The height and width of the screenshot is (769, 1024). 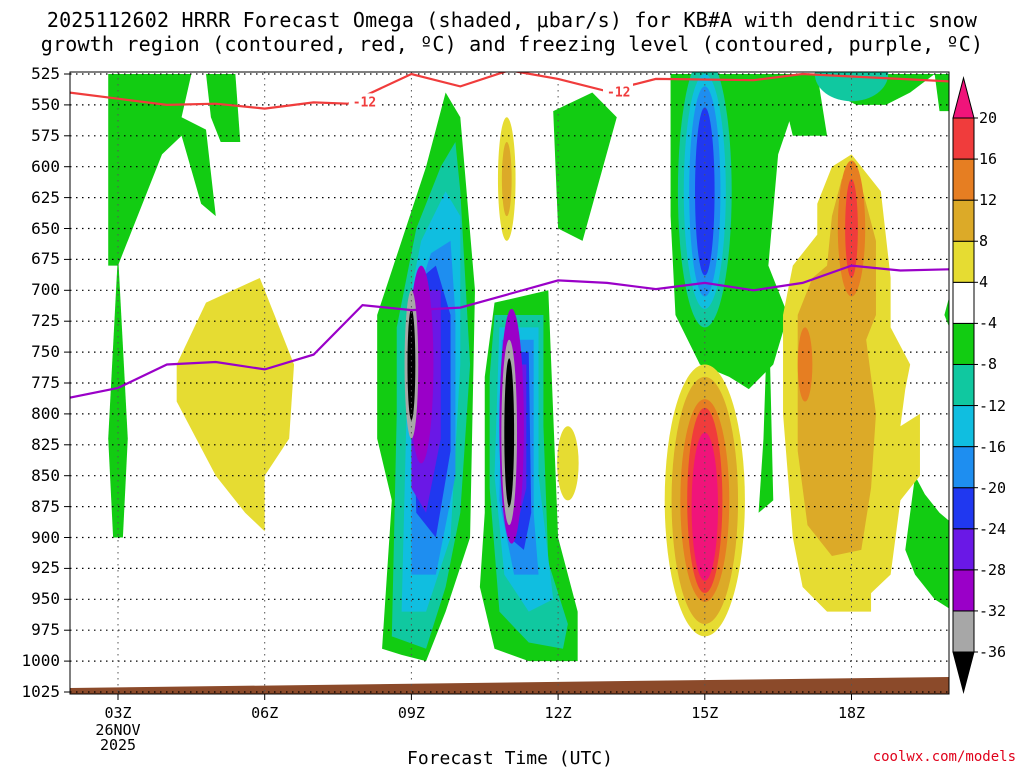 I want to click on omega-fill-teal-18z, so click(x=851, y=87).